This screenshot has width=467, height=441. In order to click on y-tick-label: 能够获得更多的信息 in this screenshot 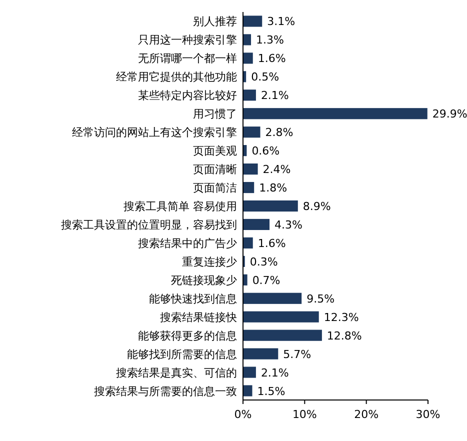, I will do `click(187, 335)`.